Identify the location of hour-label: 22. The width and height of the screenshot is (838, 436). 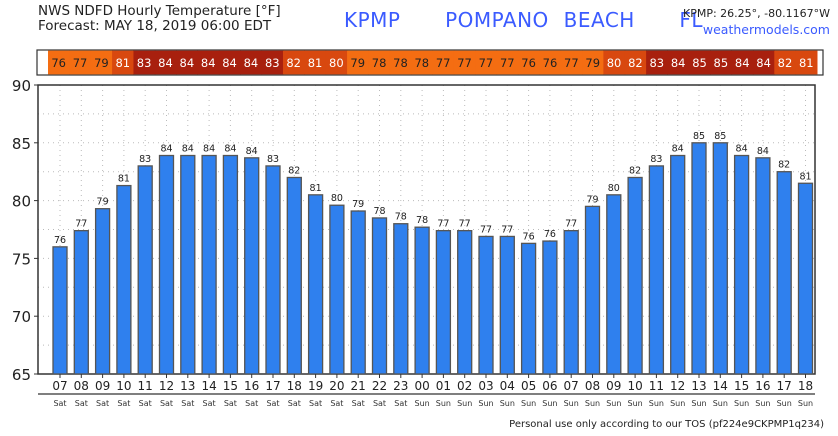
(379, 386).